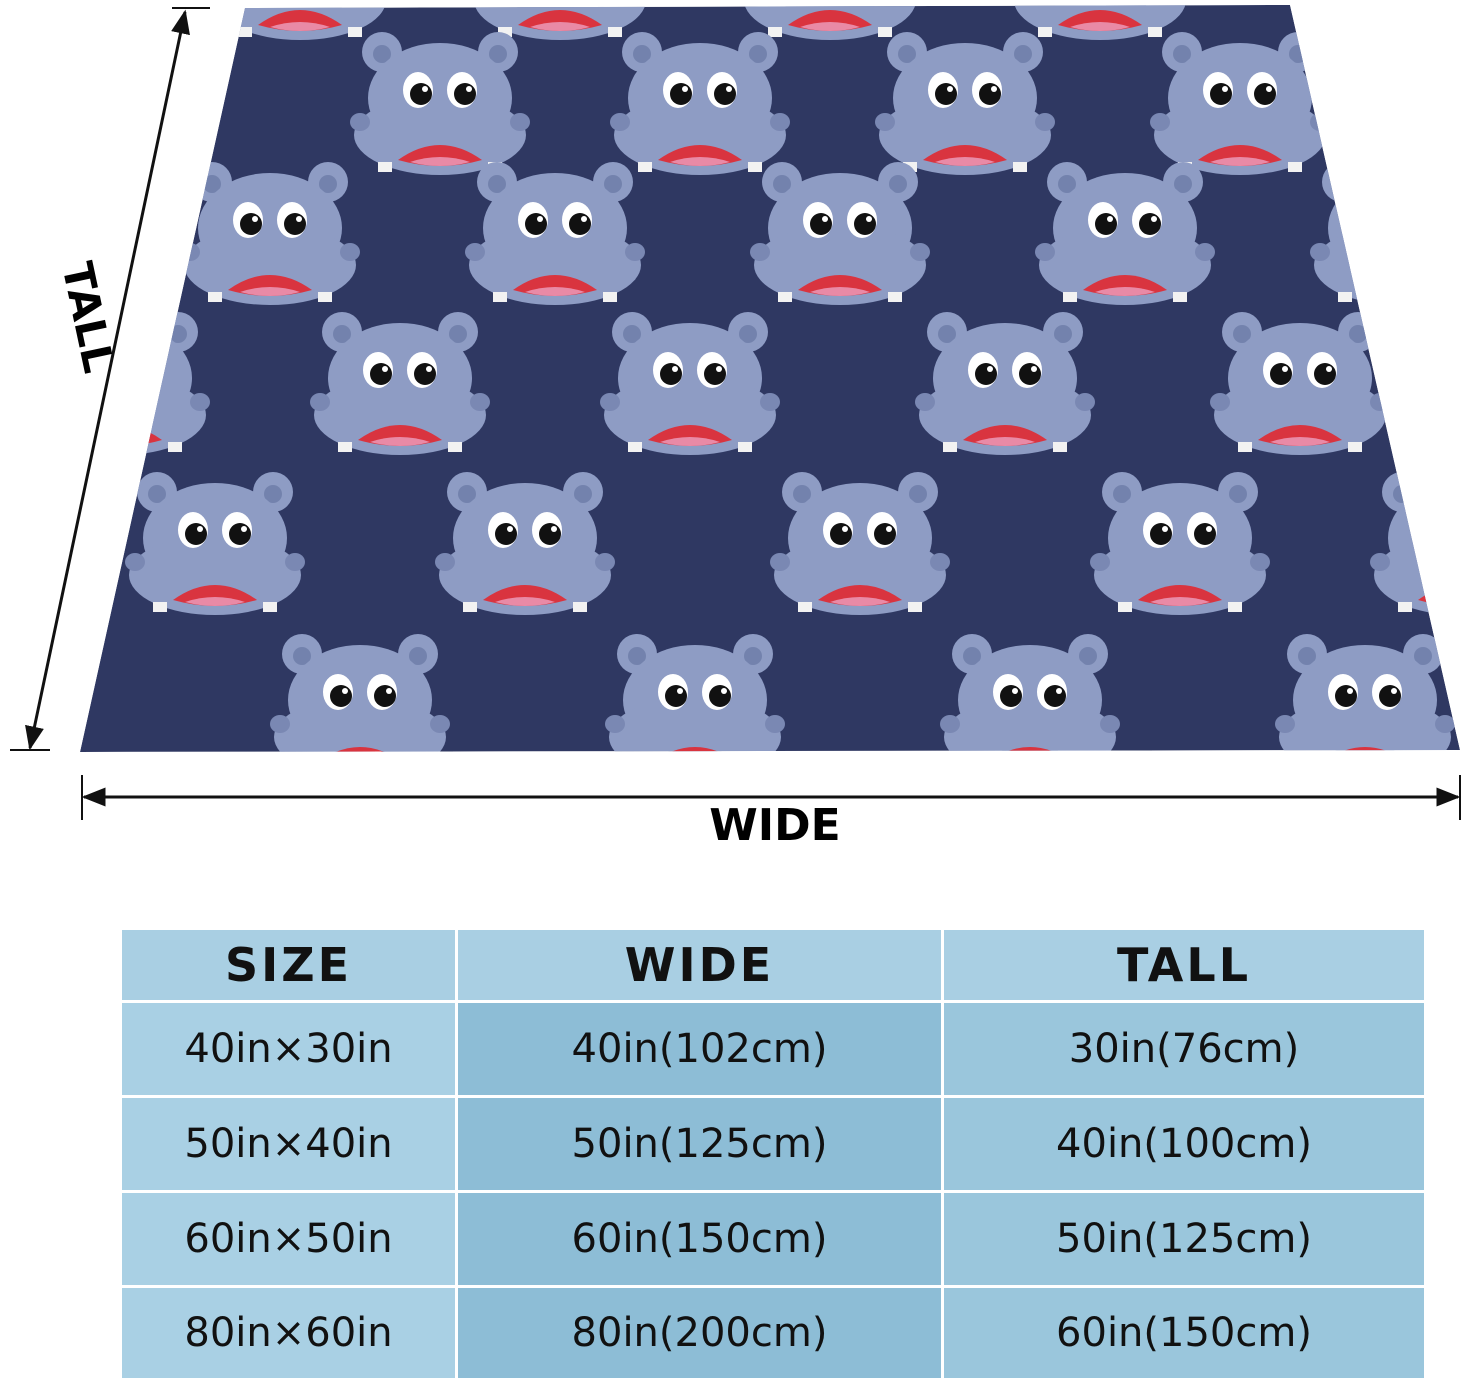 This screenshot has width=1465, height=1381. I want to click on header-cell: TALL, so click(1184, 965).